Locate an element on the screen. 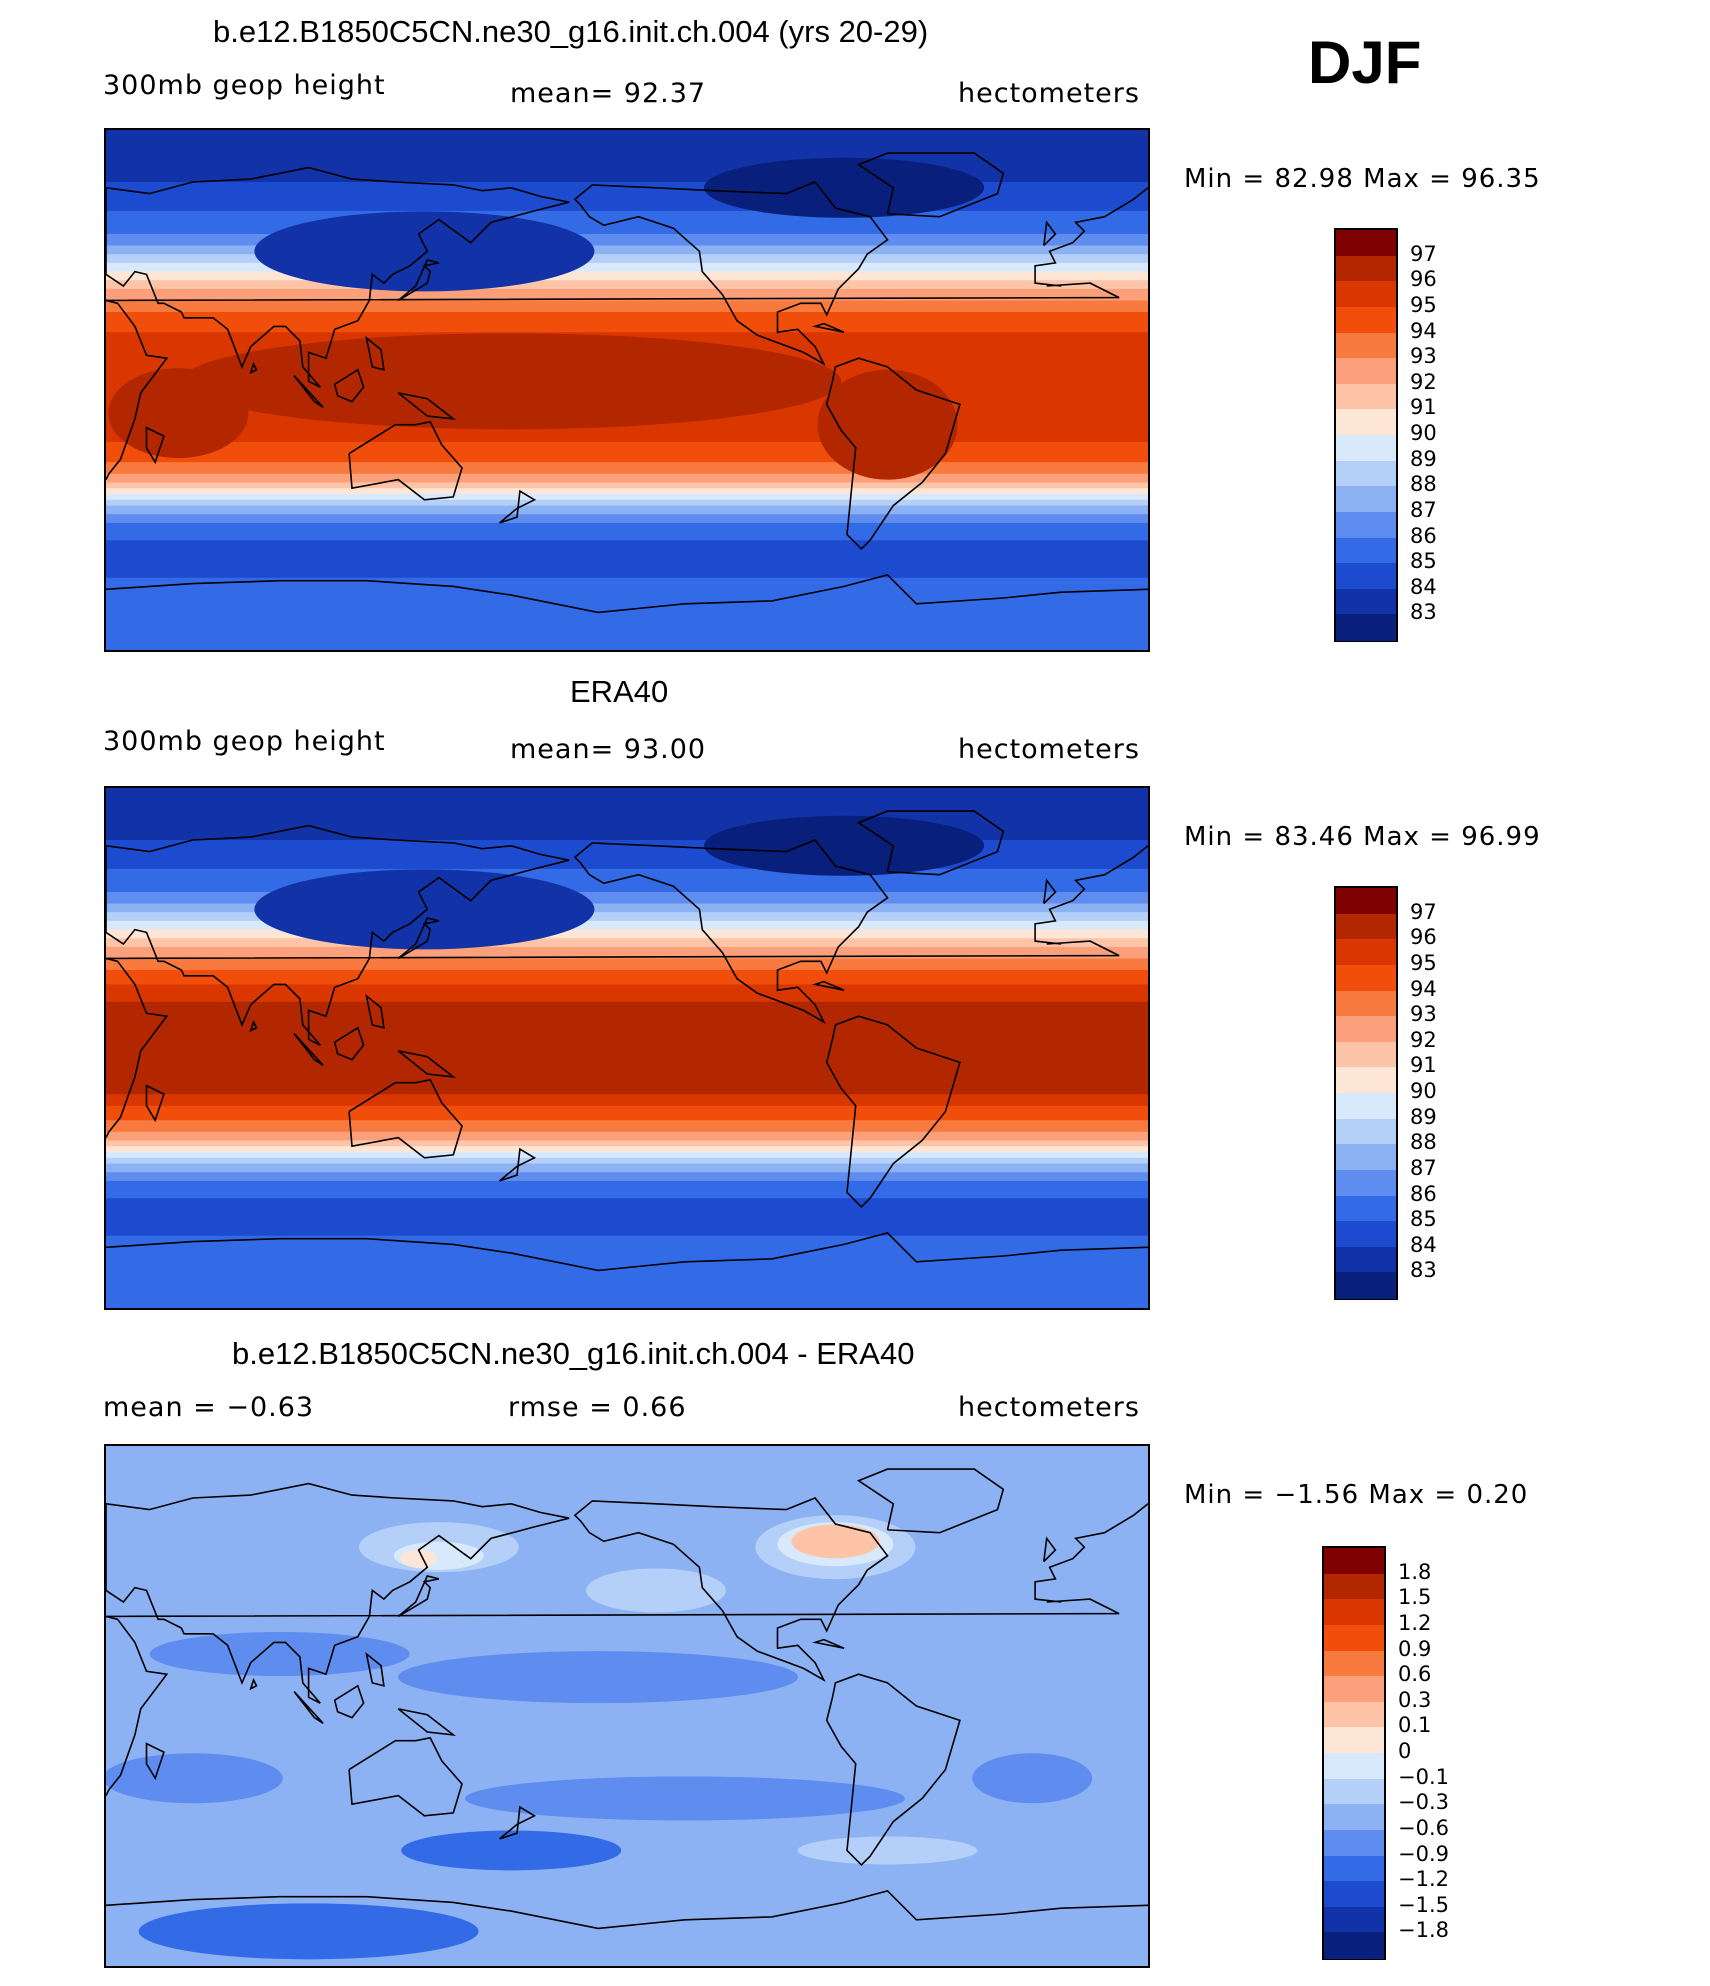 The height and width of the screenshot is (1986, 1710). colorbar-tick-label: 1.8 is located at coordinates (1415, 1571).